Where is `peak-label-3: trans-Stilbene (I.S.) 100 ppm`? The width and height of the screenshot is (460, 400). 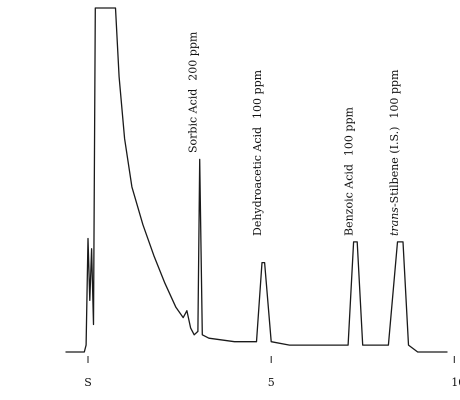
peak-label-3: trans-Stilbene (I.S.) 100 ppm is located at coordinates (394, 152).